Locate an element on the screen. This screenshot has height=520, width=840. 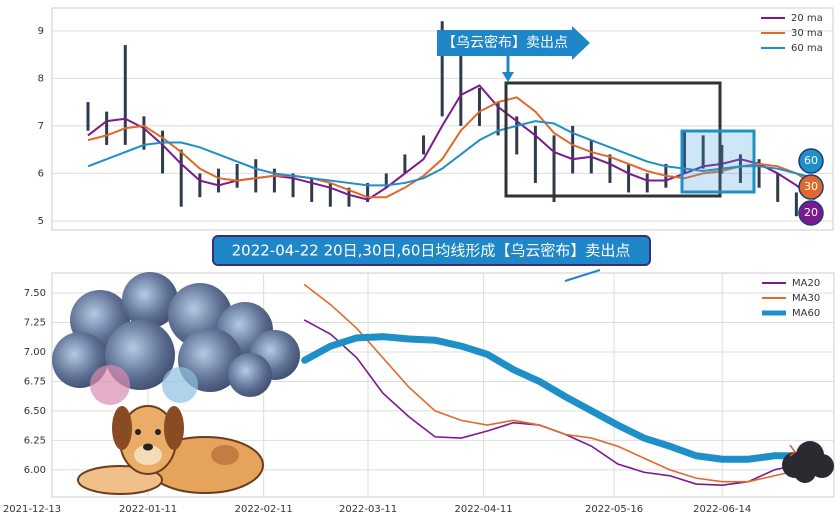
x-tick-label: 2022-02-11 is located at coordinates (264, 509).